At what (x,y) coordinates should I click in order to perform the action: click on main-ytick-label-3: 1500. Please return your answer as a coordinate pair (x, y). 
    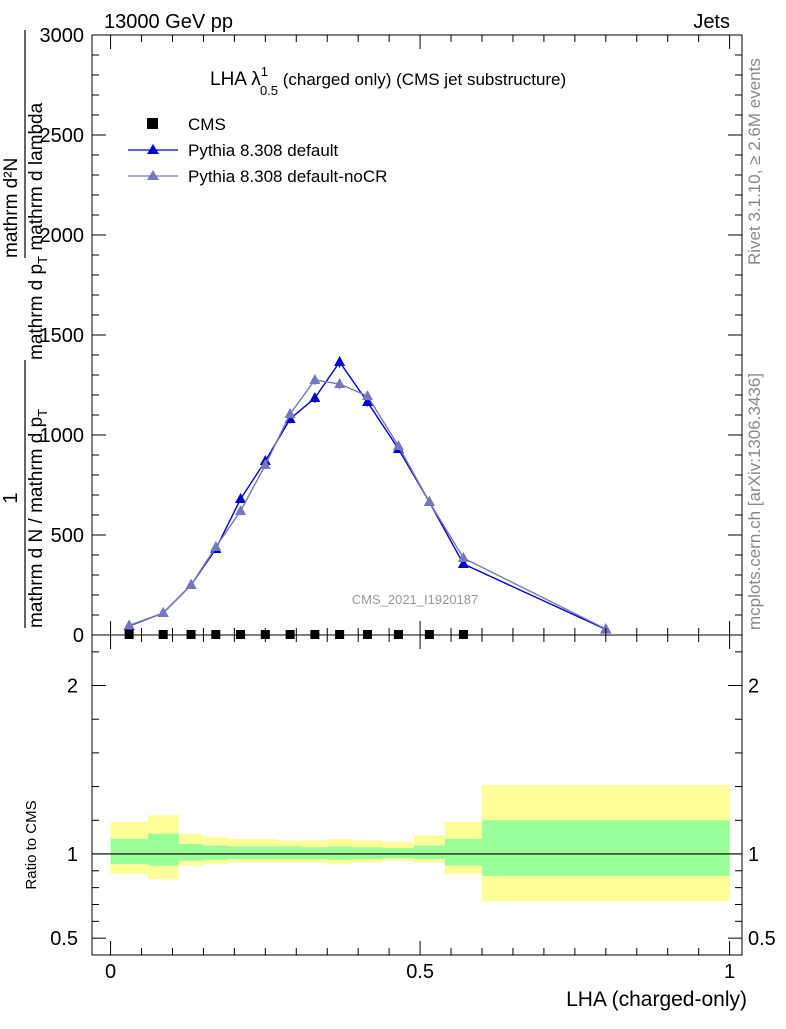
    Looking at the image, I should click on (62, 336).